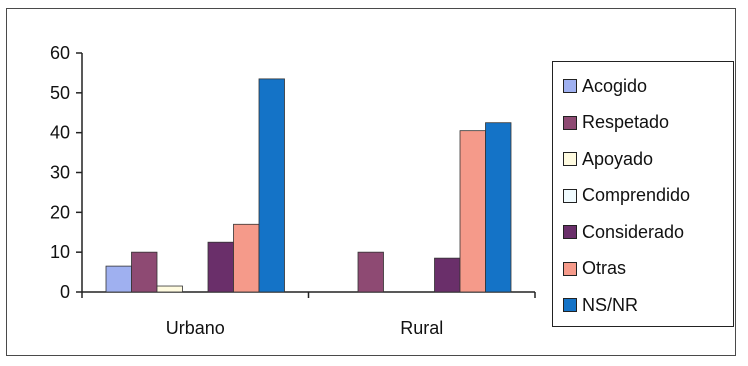 This screenshot has height=366, width=748. Describe the element at coordinates (648, 305) in the screenshot. I see `legend-item-ns-nr: NS/NR` at that location.